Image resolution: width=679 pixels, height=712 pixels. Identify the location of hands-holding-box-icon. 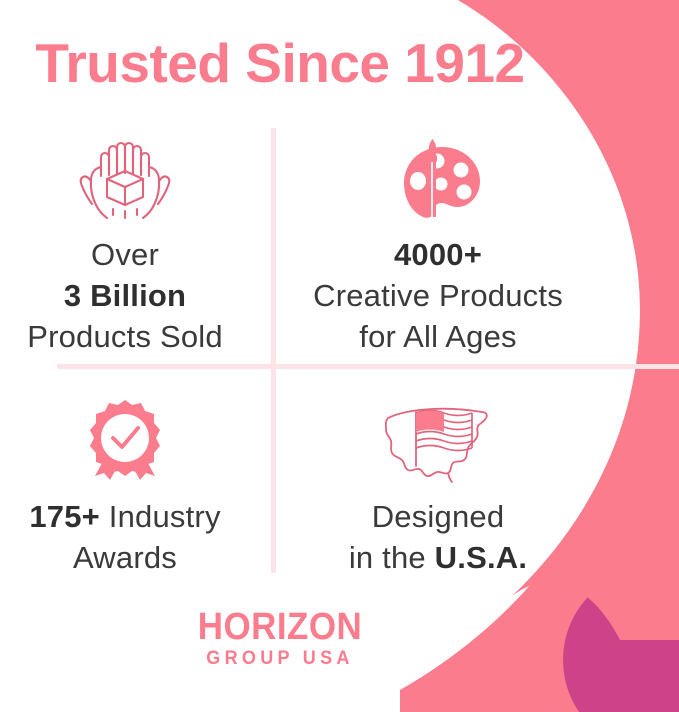
(125, 180).